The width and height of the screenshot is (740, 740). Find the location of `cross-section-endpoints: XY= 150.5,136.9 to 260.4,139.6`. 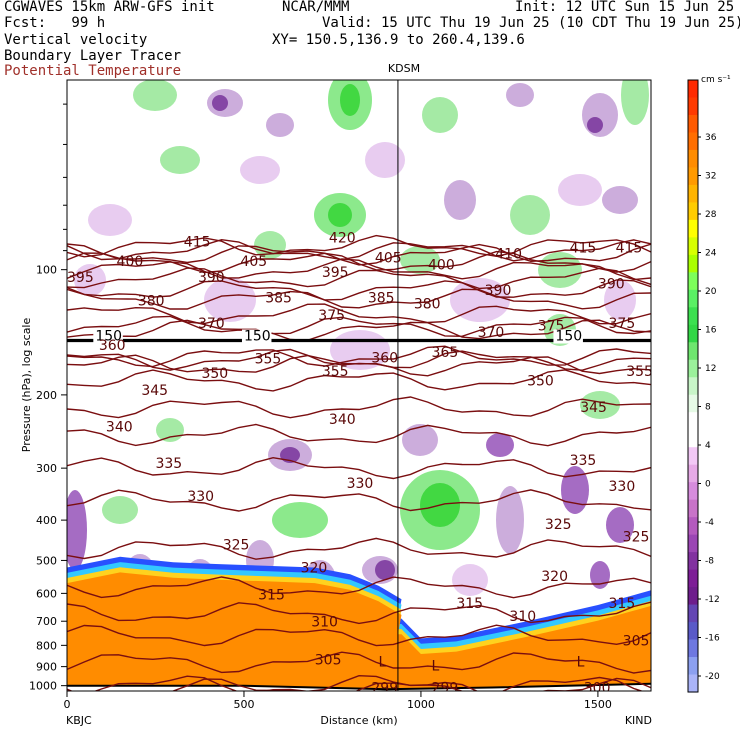

cross-section-endpoints: XY= 150.5,136.9 to 260.4,139.6 is located at coordinates (398, 40).